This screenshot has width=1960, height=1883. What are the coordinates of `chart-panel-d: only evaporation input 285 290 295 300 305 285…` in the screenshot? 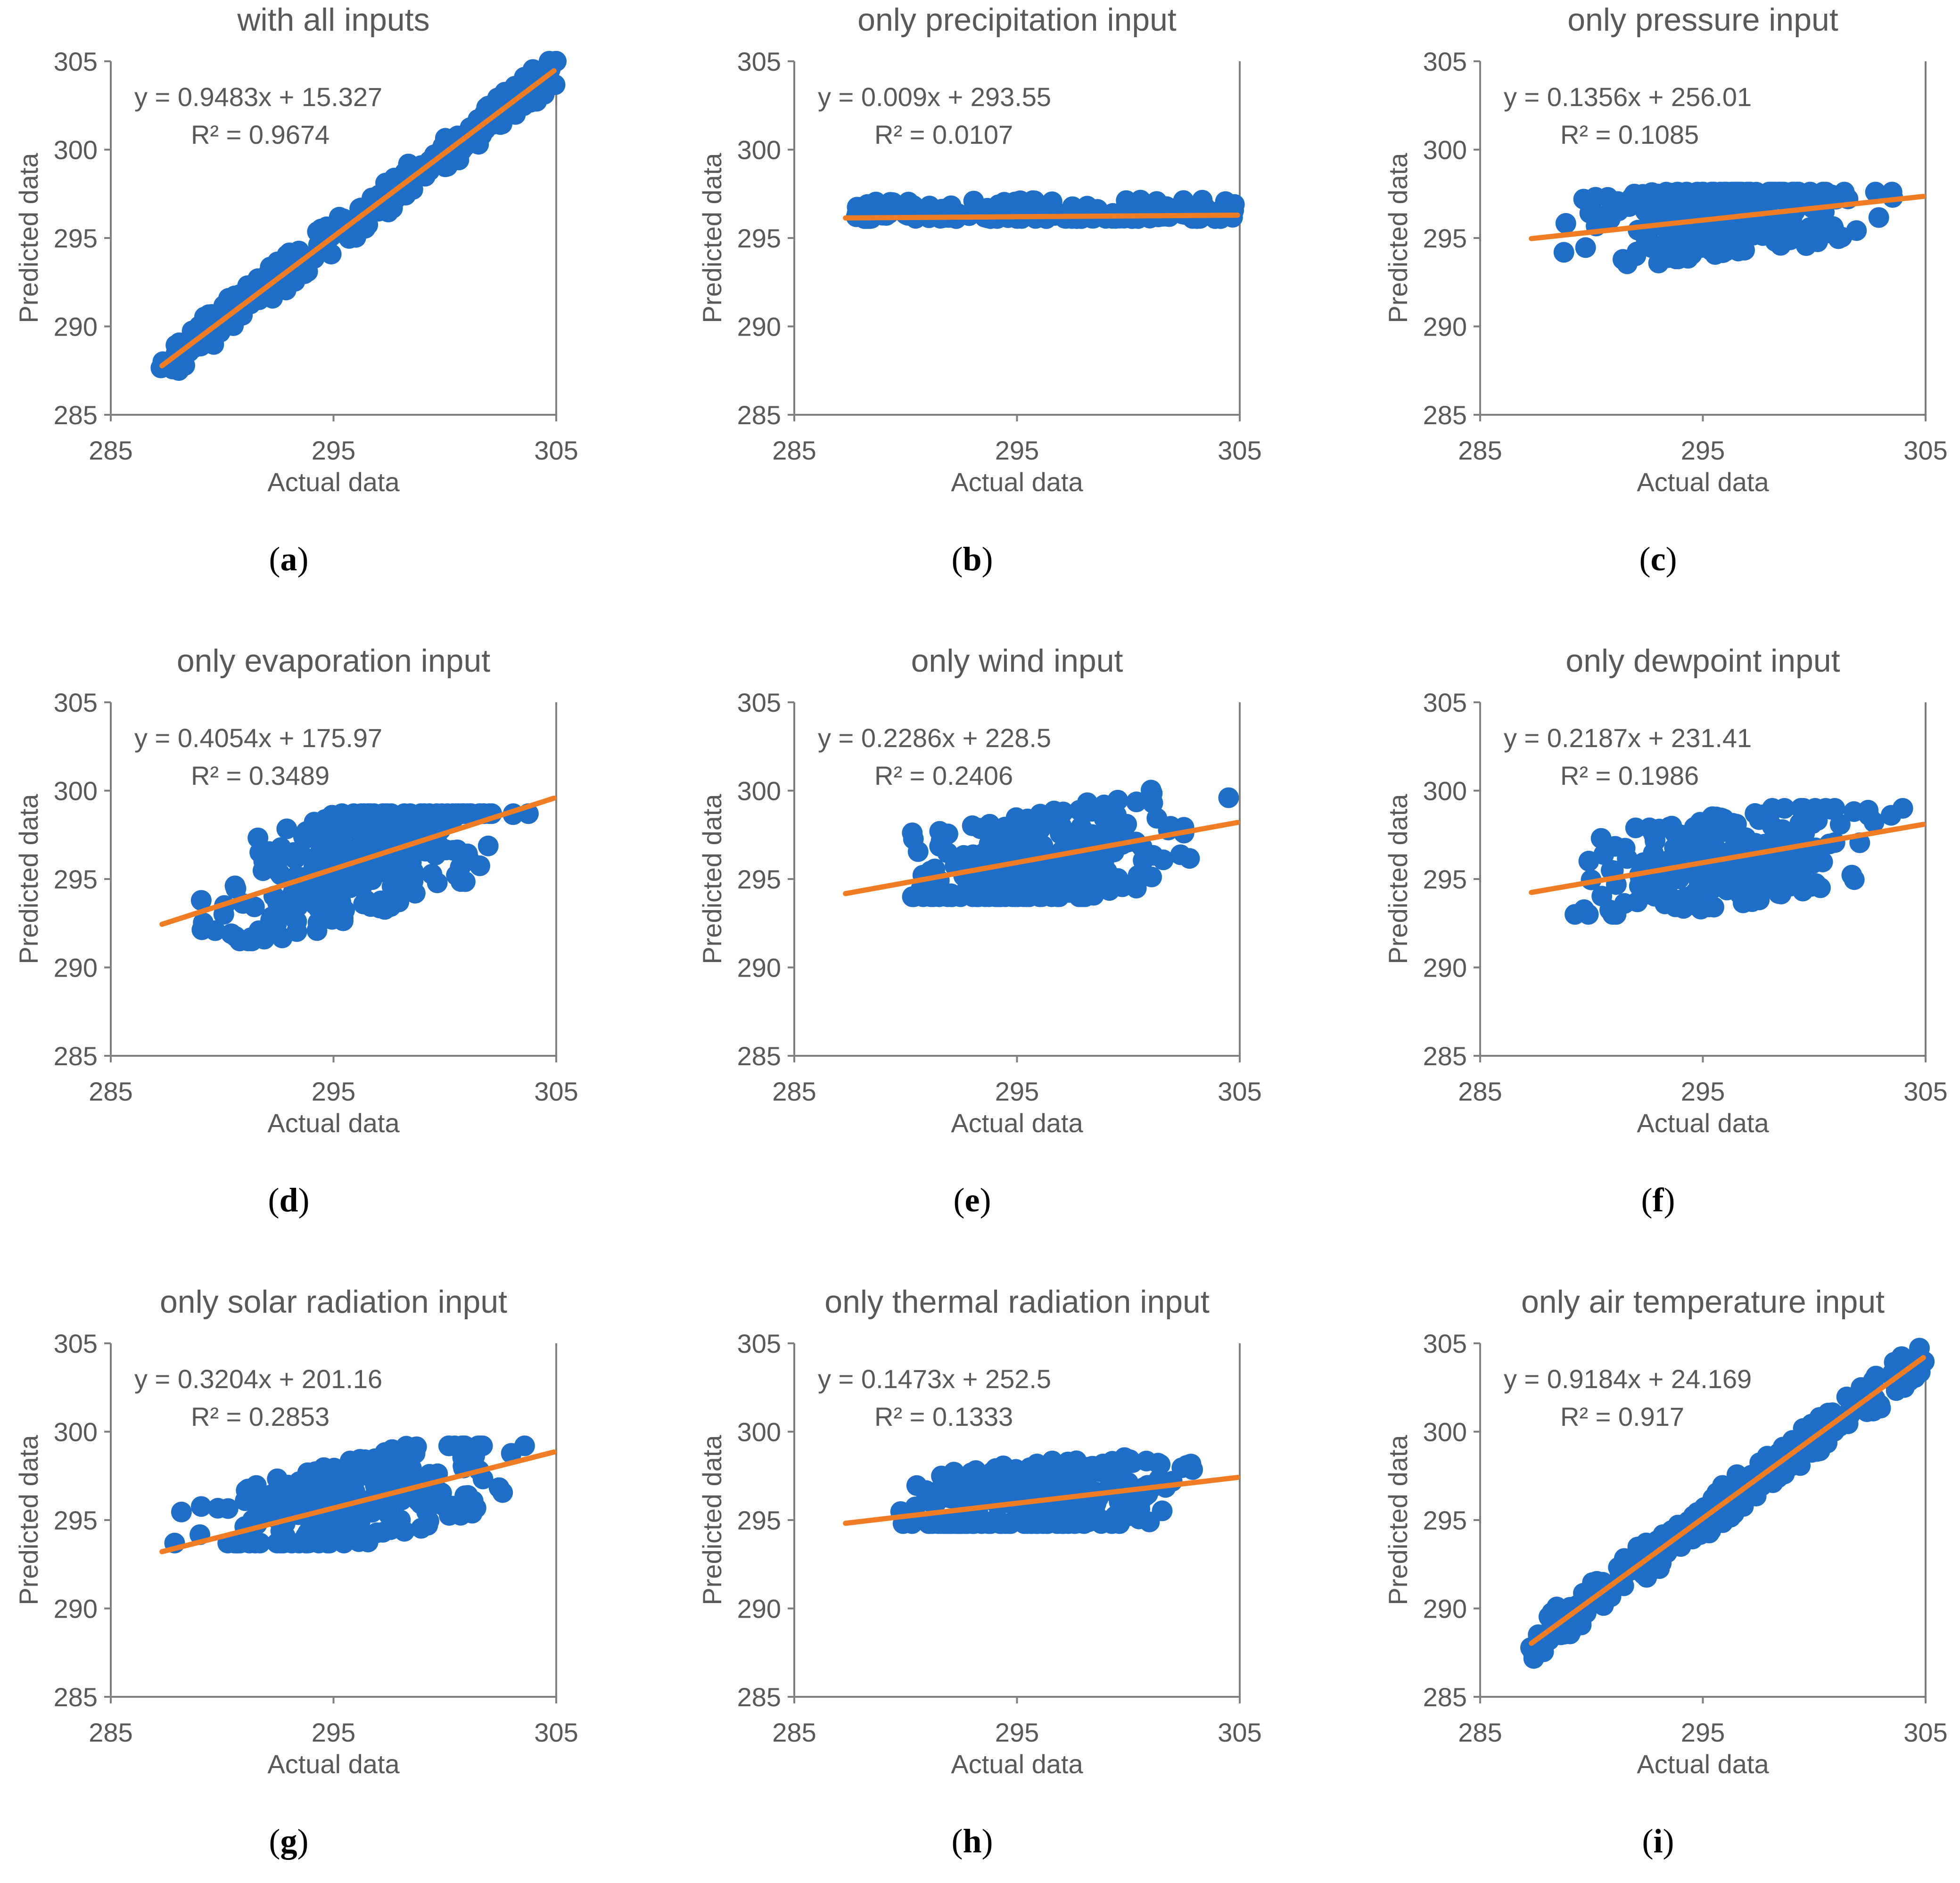 It's located at (296, 931).